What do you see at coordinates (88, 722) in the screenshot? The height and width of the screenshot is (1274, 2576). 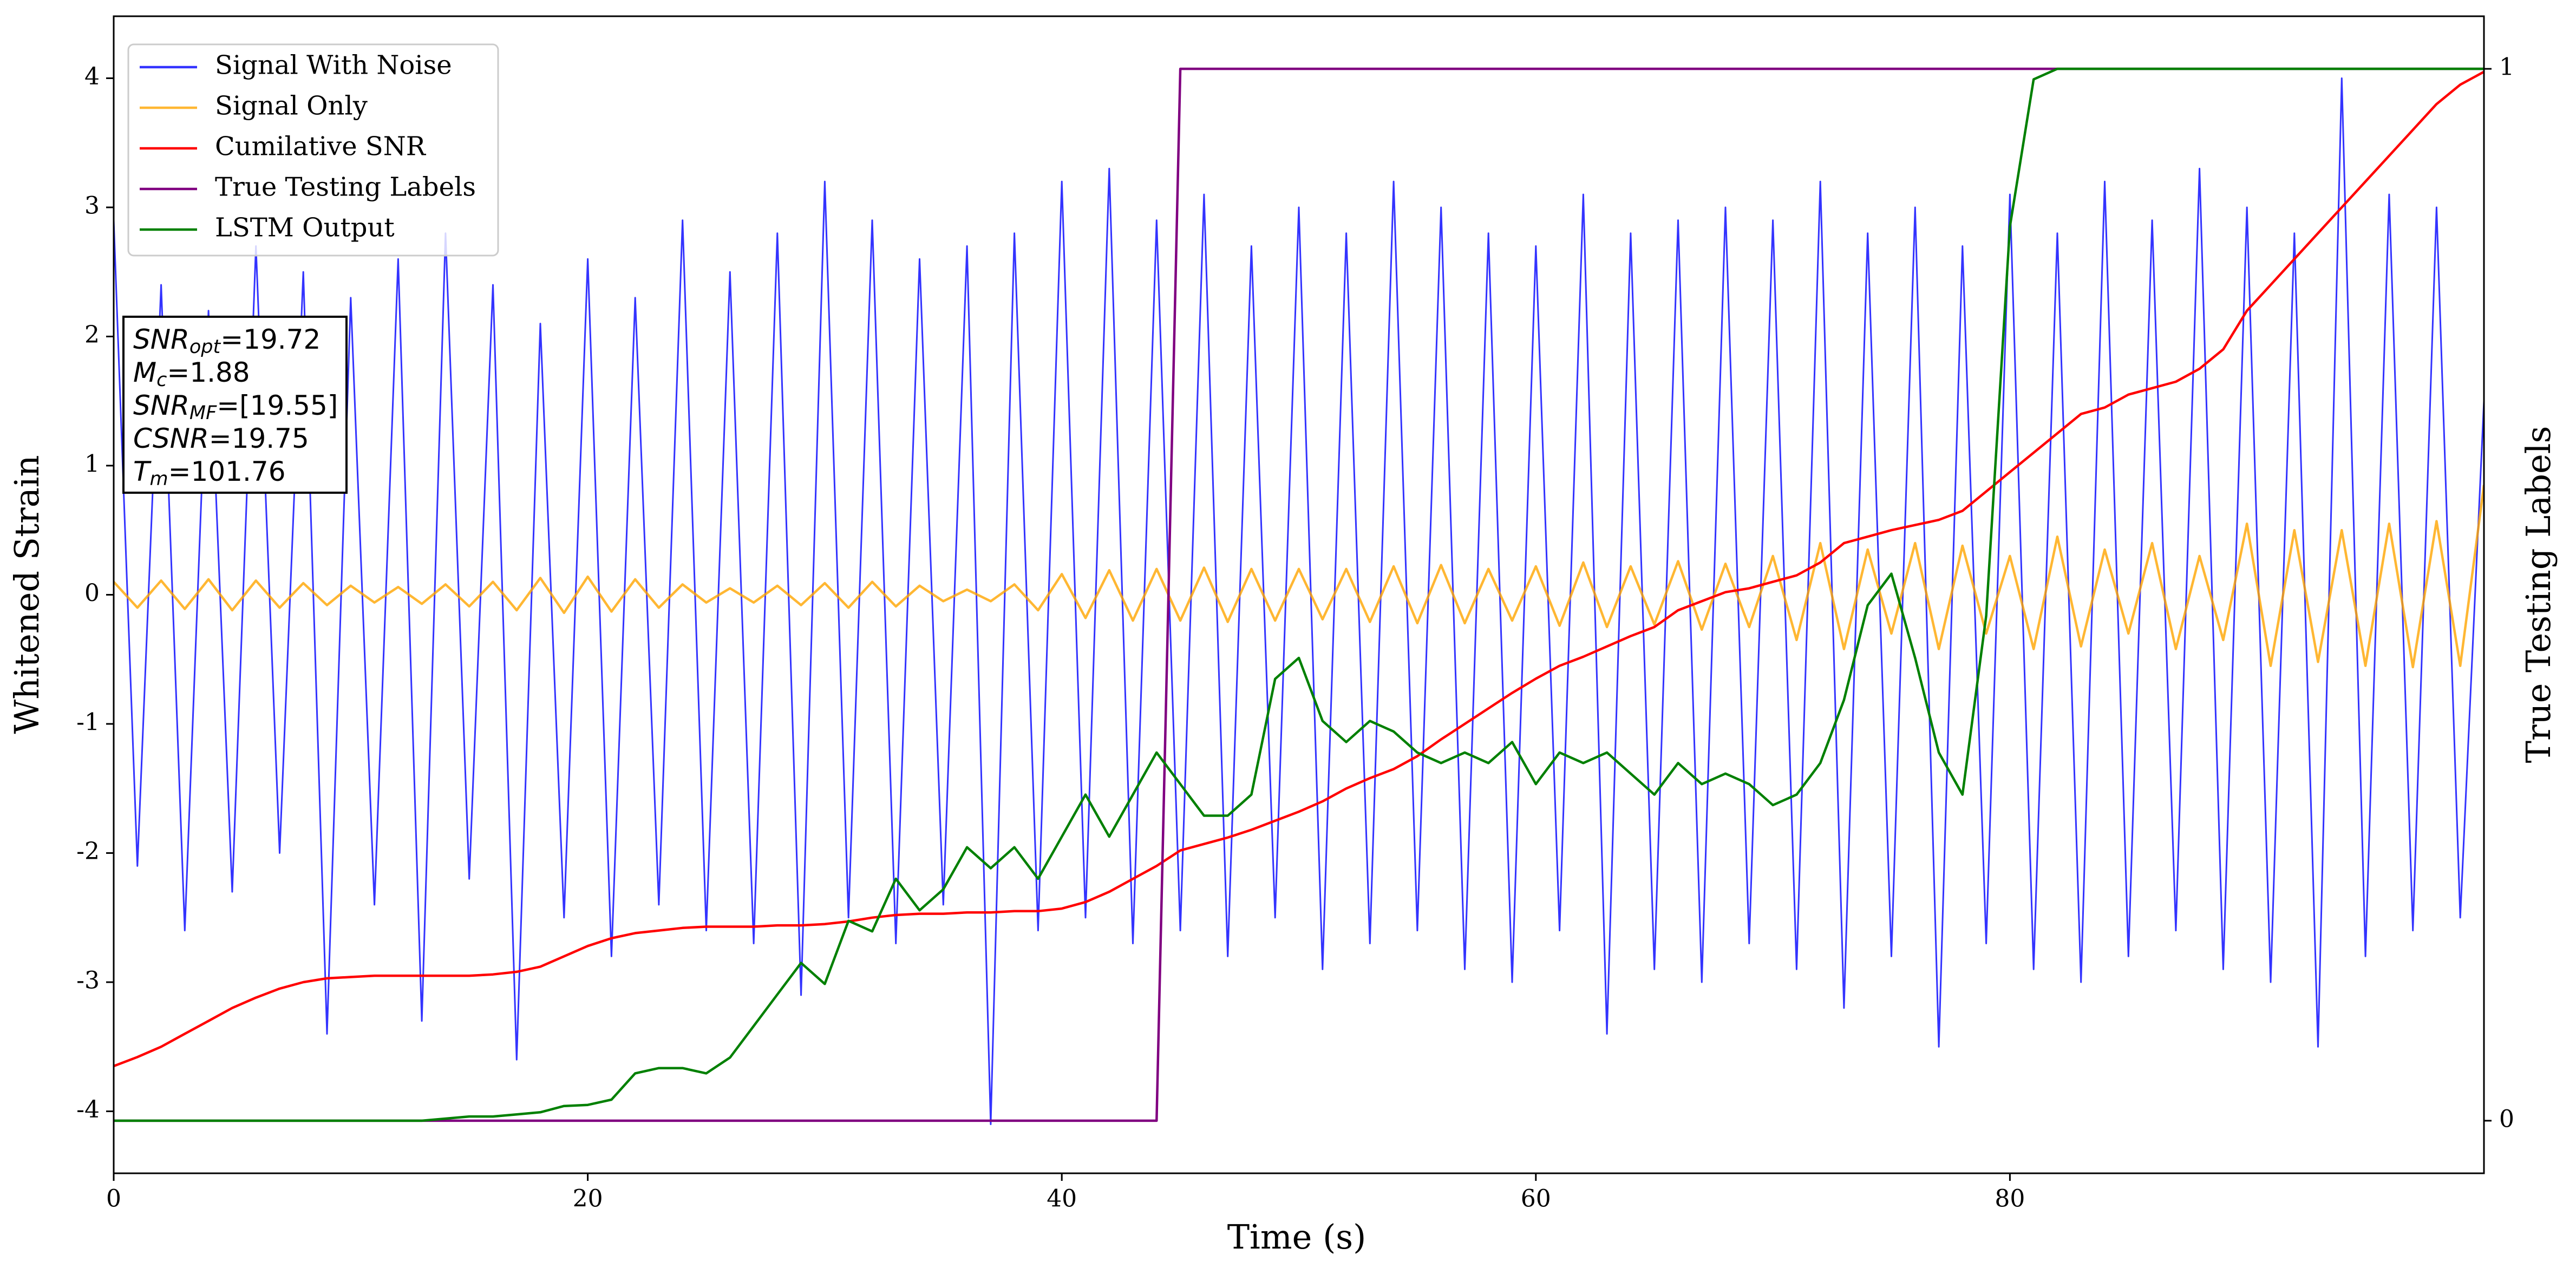 I see `y-tick-label: -1` at bounding box center [88, 722].